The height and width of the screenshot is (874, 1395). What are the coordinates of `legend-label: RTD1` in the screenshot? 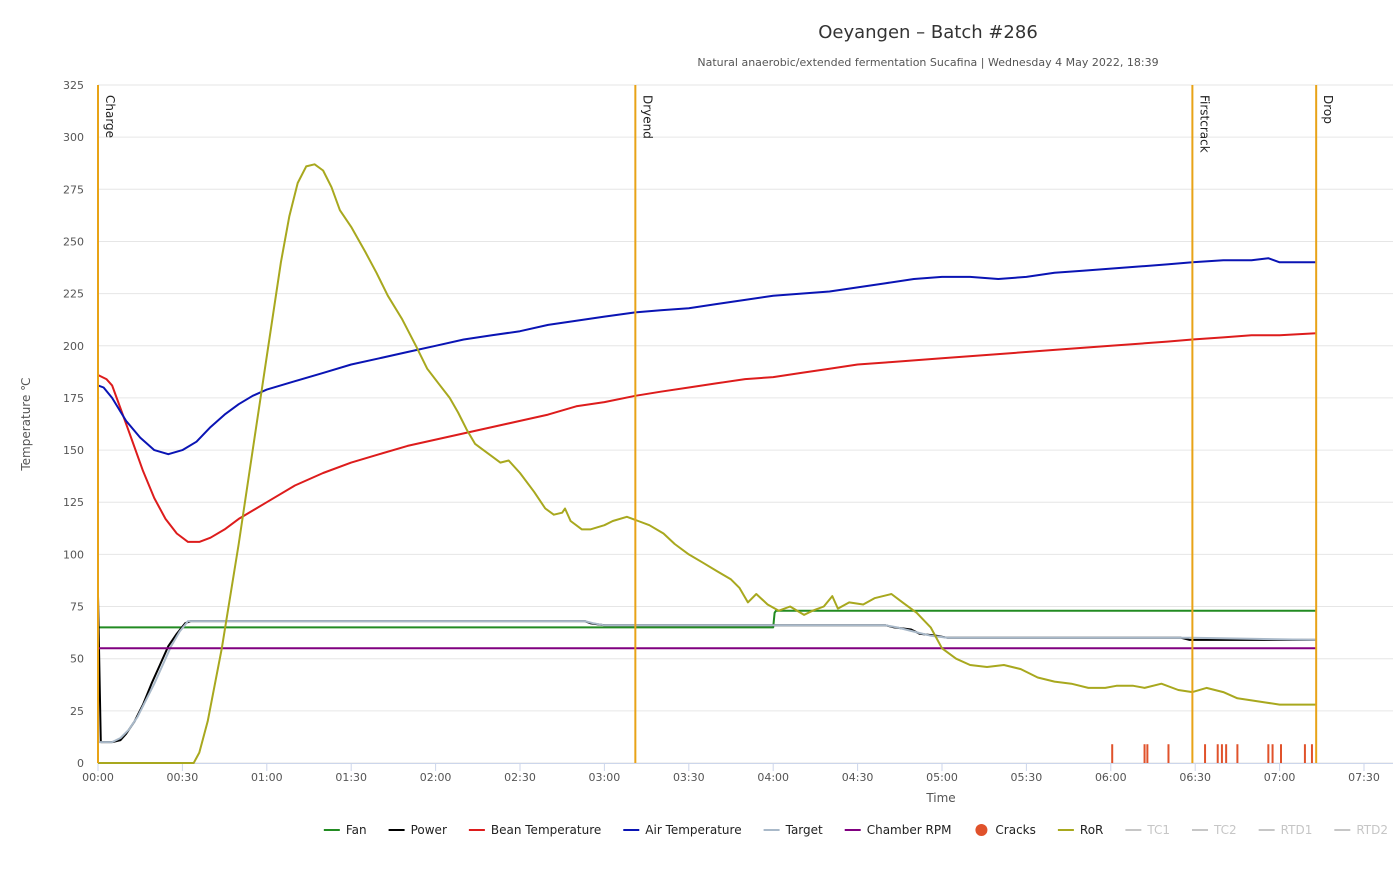 It's located at (1297, 830).